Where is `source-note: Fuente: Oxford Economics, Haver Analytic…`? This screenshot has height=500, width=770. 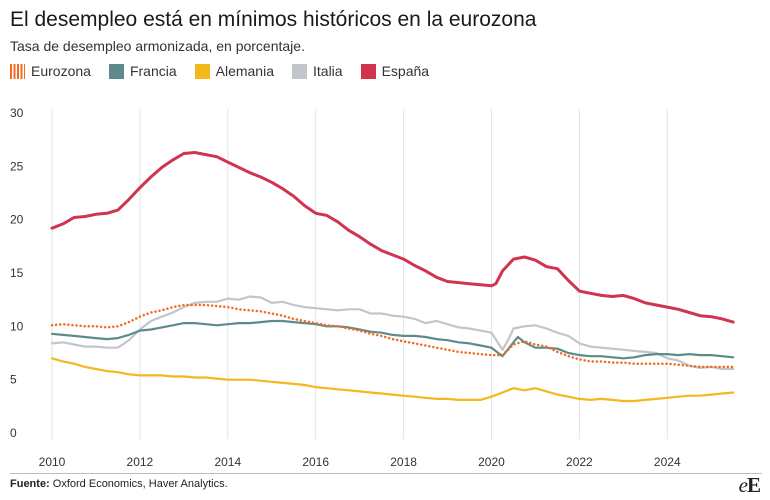
source-note: Fuente: Oxford Economics, Haver Analytic… is located at coordinates (119, 484).